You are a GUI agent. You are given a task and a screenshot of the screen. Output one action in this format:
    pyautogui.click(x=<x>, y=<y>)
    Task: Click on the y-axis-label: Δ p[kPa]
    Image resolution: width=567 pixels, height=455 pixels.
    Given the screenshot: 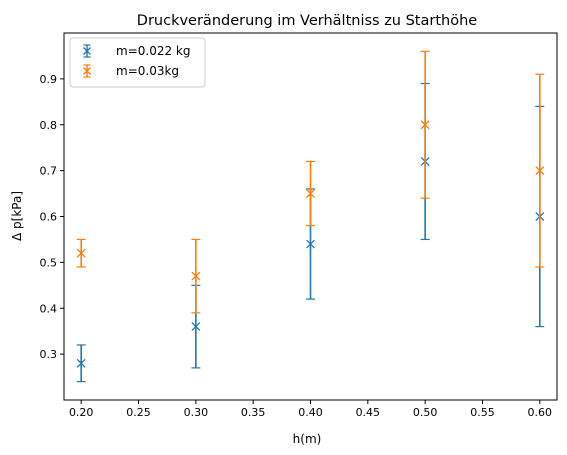 What is the action you would take?
    pyautogui.click(x=17, y=216)
    